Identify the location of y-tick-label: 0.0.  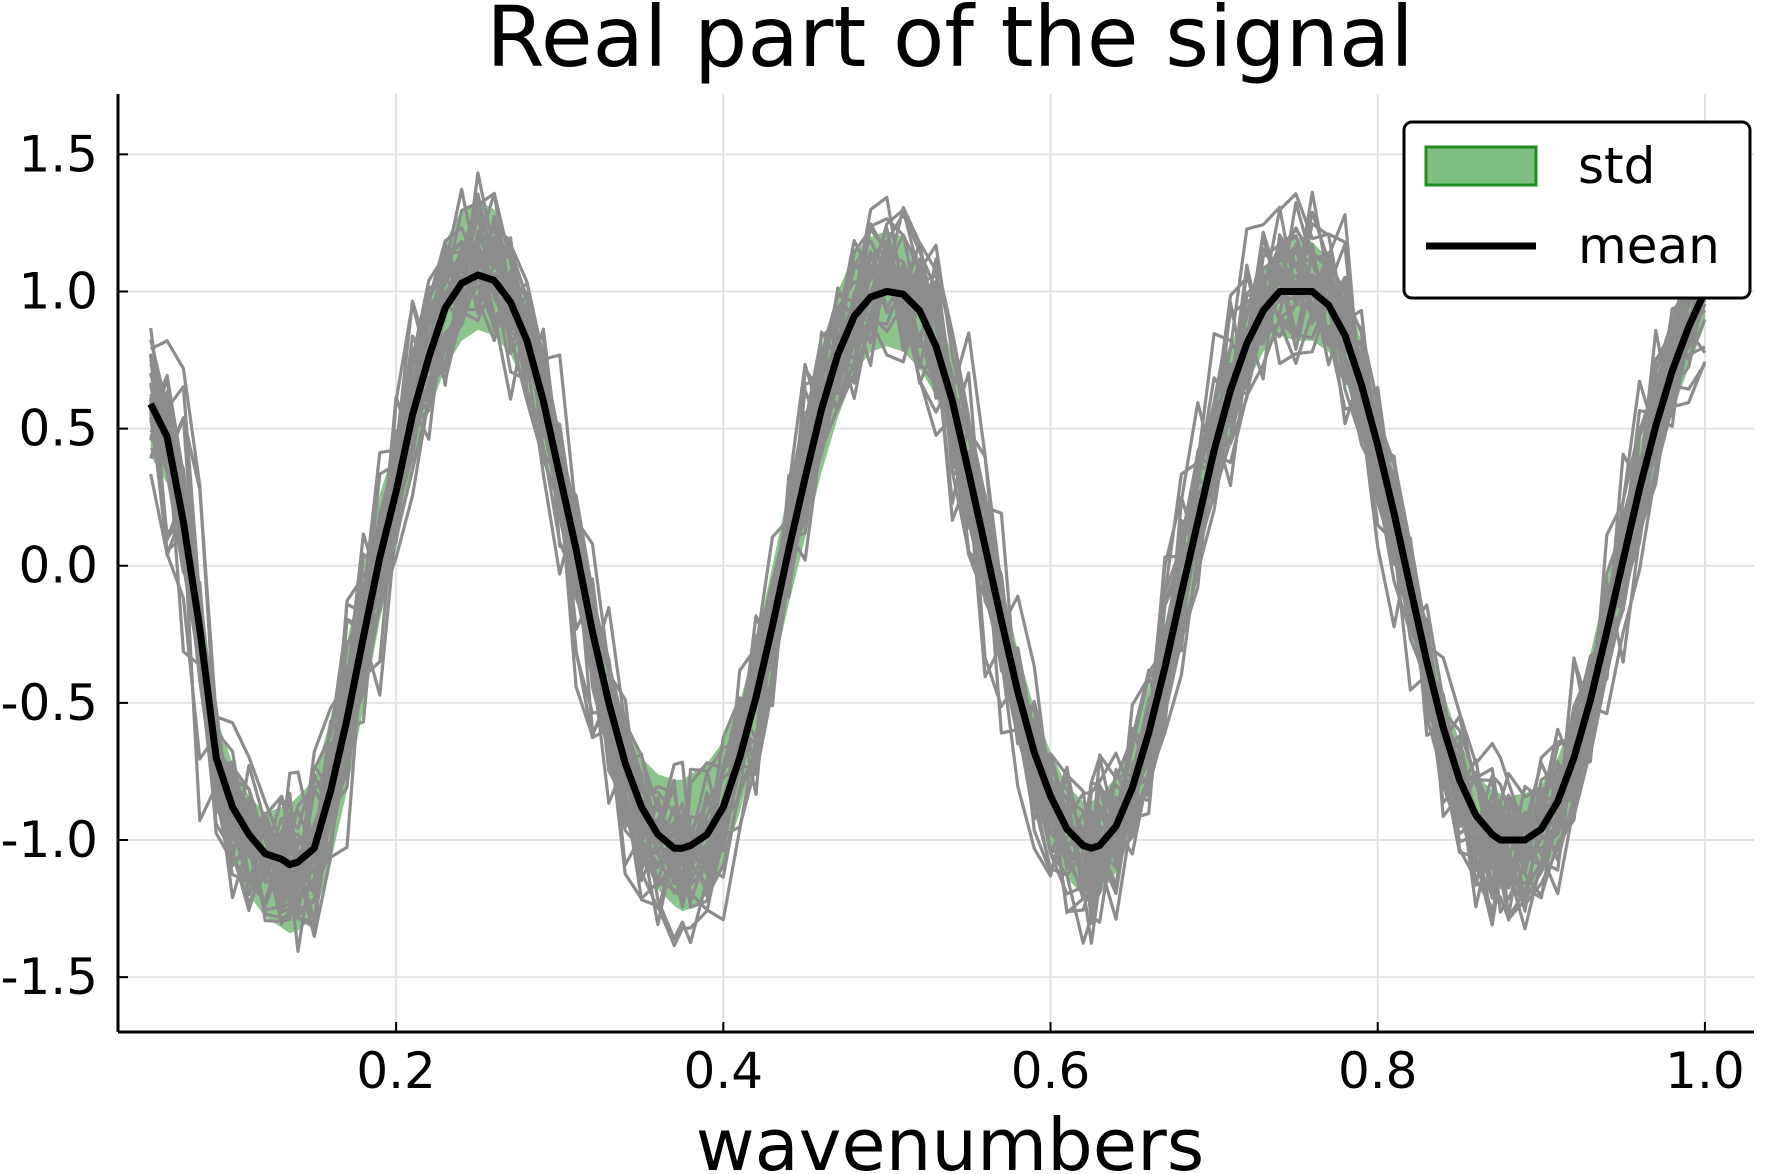
(58, 566).